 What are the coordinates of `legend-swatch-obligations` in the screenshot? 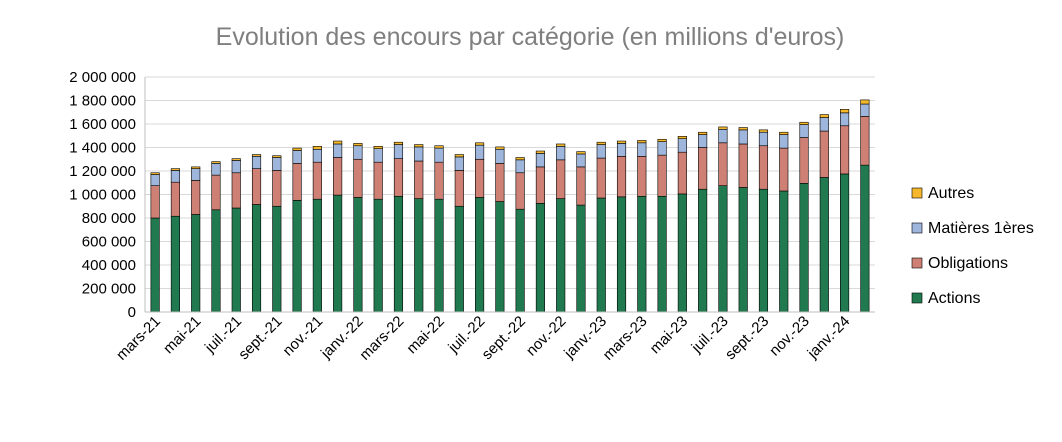 It's located at (917, 263).